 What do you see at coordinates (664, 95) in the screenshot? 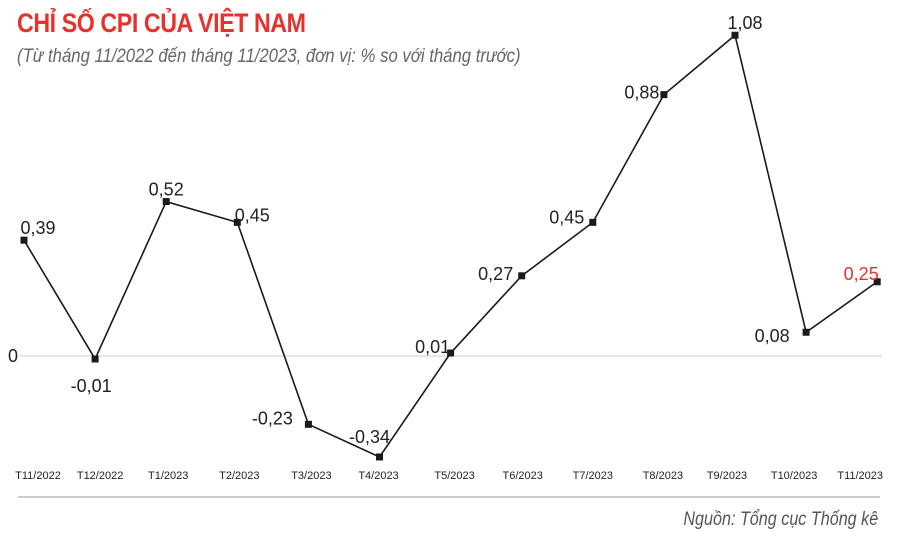
I see `data-point-T8/2023` at bounding box center [664, 95].